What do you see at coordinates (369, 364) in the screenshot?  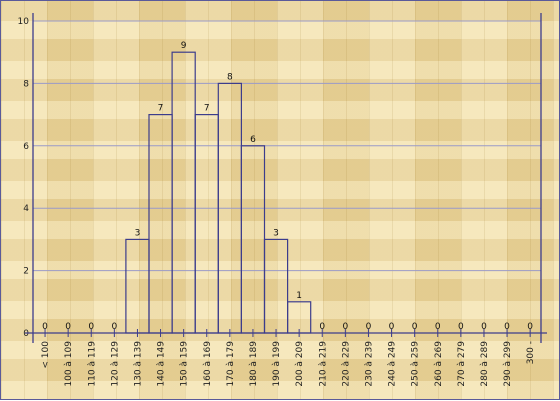 I see `x-tick-label: 230 à 239` at bounding box center [369, 364].